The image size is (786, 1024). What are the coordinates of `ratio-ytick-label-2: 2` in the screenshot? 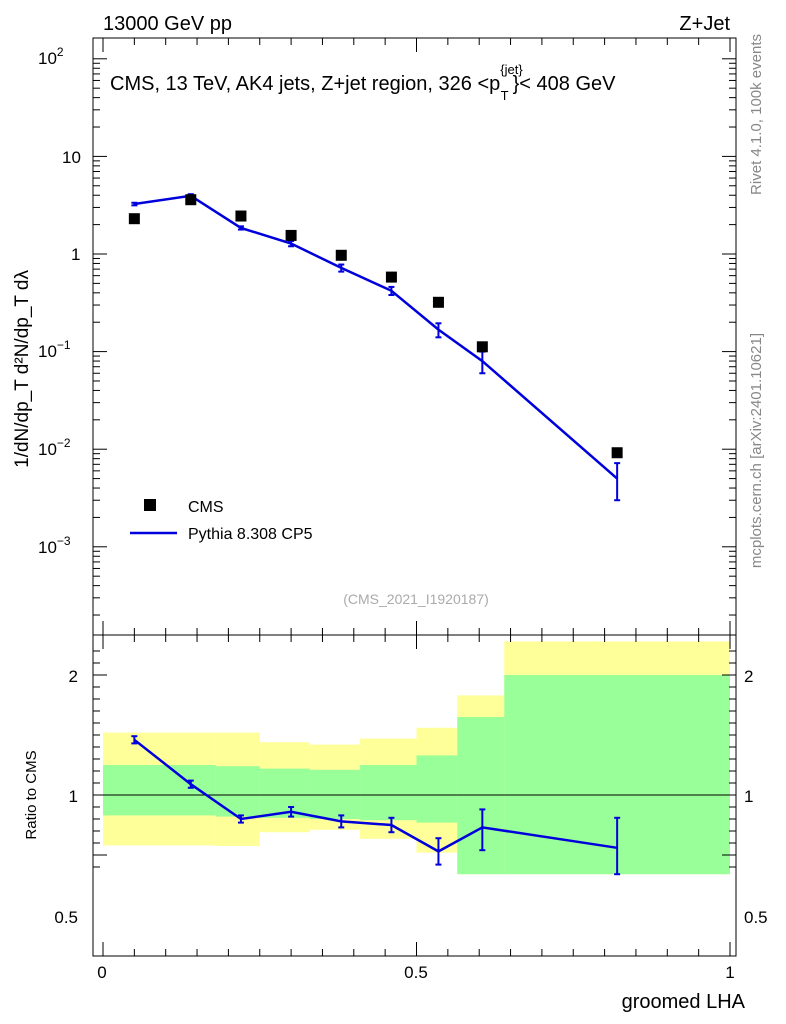 It's located at (73, 676).